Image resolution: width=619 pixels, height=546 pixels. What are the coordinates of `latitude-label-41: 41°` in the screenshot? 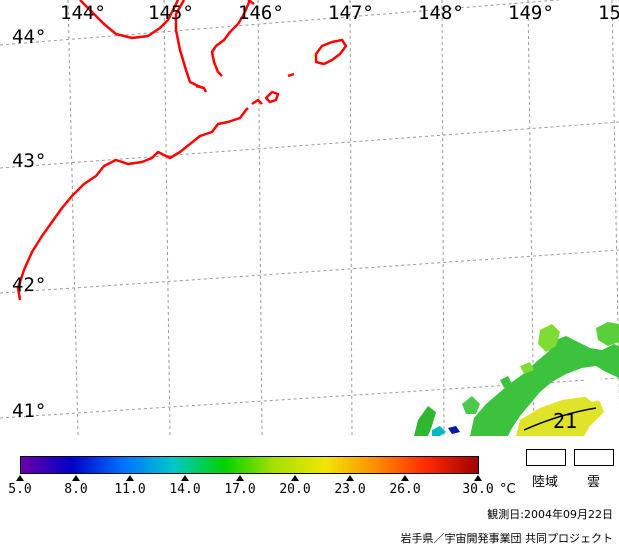 It's located at (29, 411).